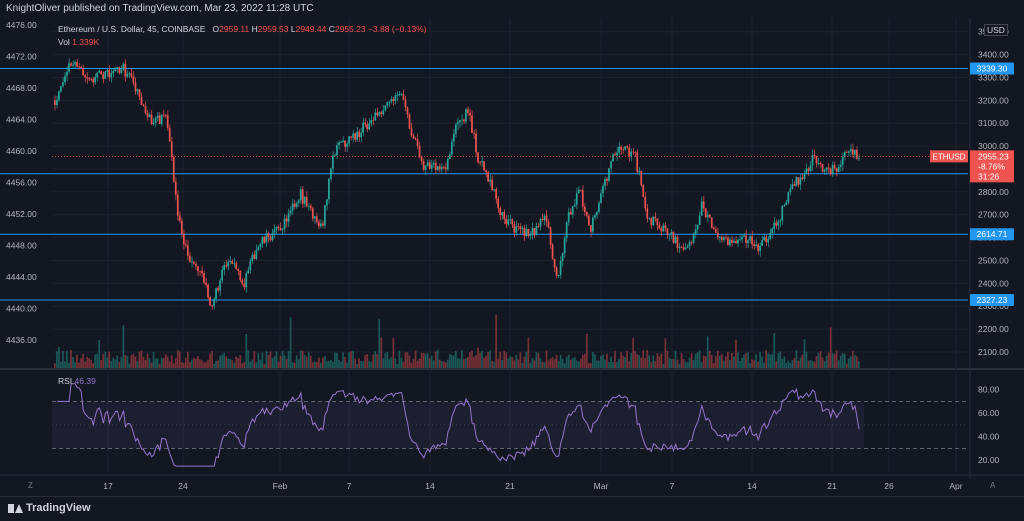 The width and height of the screenshot is (1024, 521). I want to click on volume-legend: Vol 1.339K, so click(78, 42).